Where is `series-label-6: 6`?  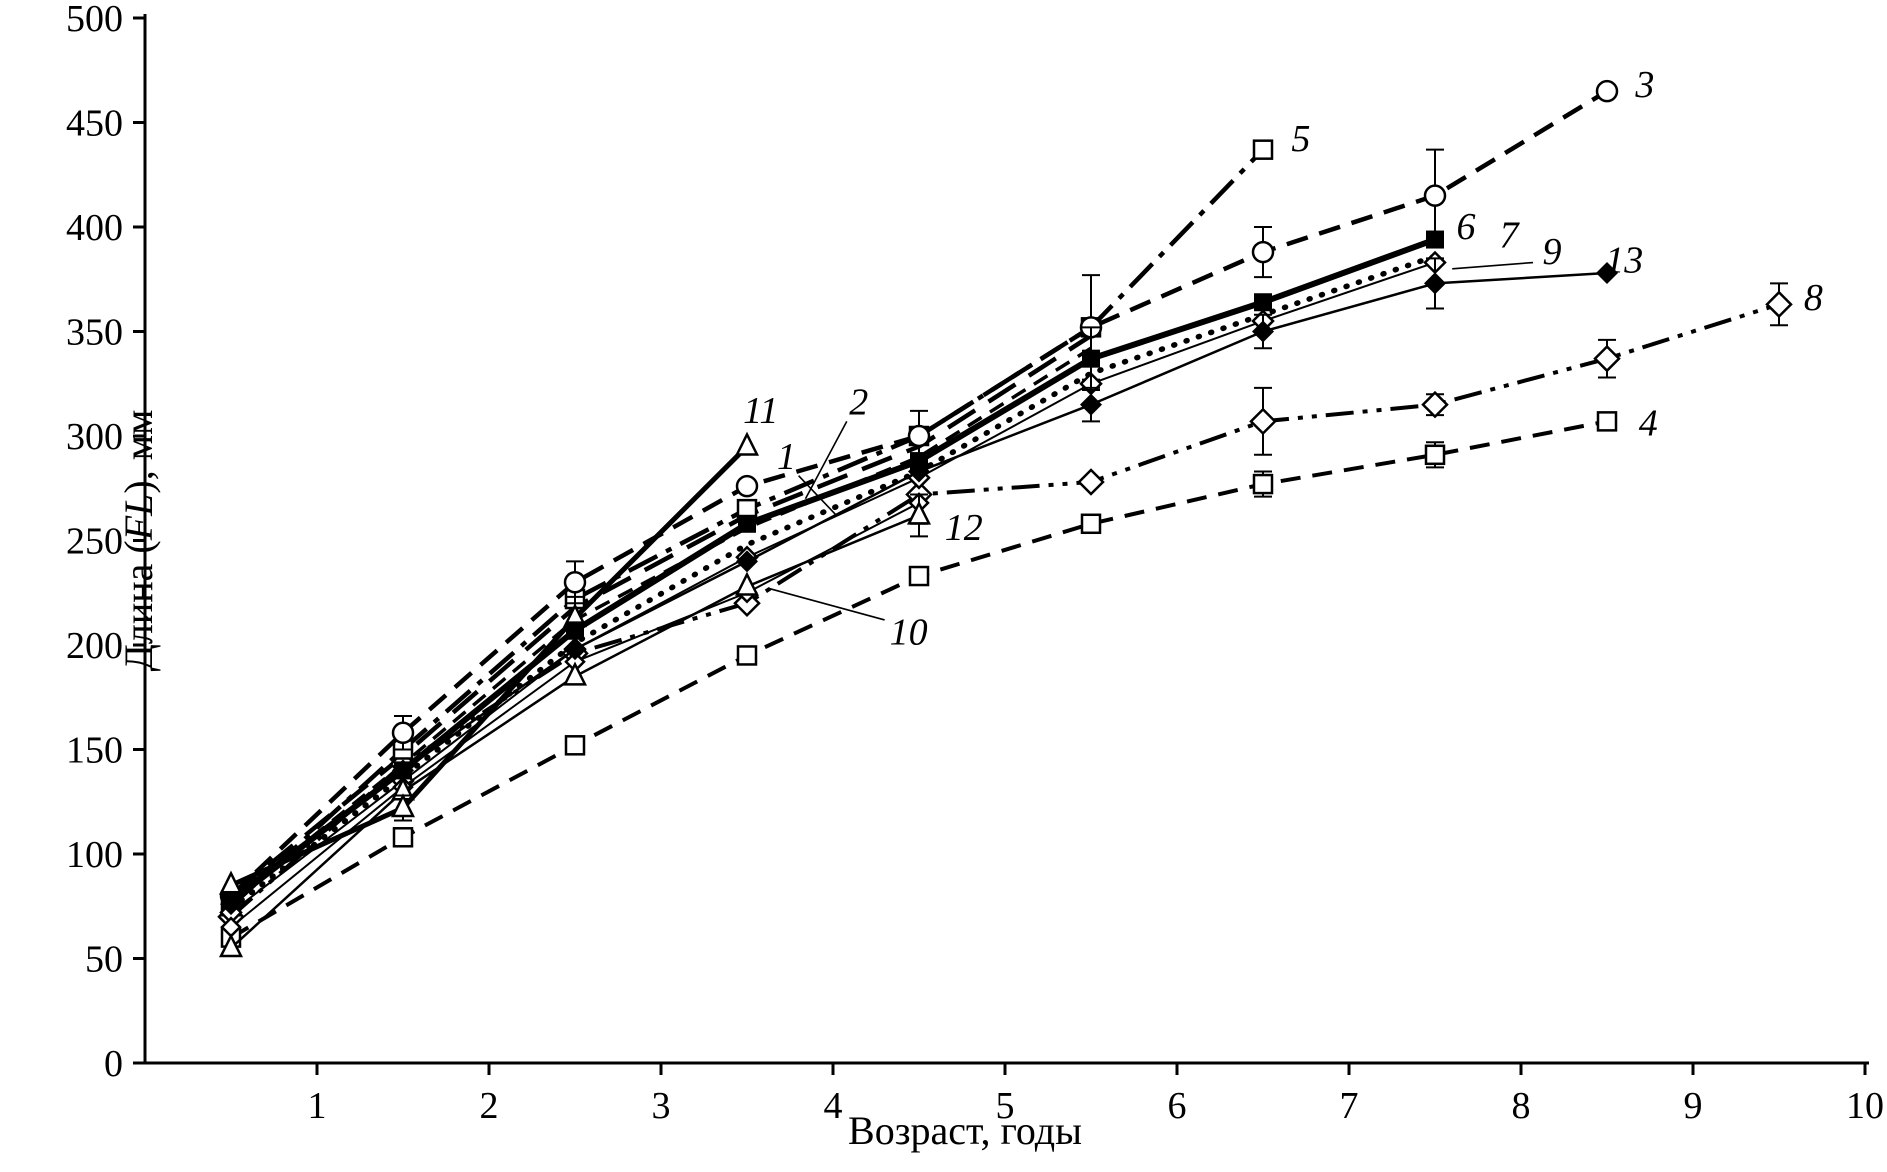 series-label-6: 6 is located at coordinates (1465, 227).